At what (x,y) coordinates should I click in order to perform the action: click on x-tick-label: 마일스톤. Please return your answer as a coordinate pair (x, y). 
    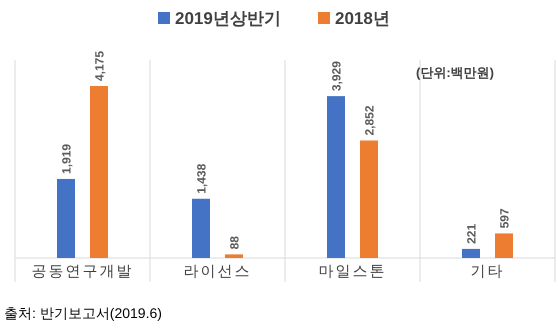
    Looking at the image, I should click on (352, 271).